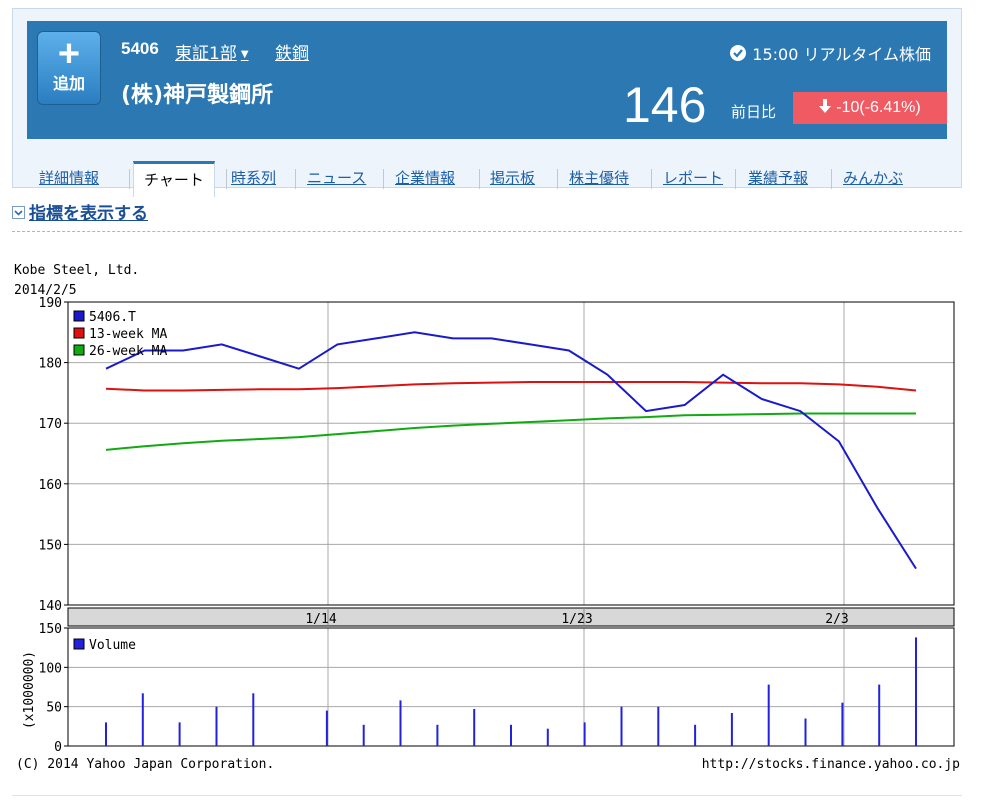 The width and height of the screenshot is (986, 805). Describe the element at coordinates (778, 178) in the screenshot. I see `tab-earnings-forecast: 業績予報` at that location.